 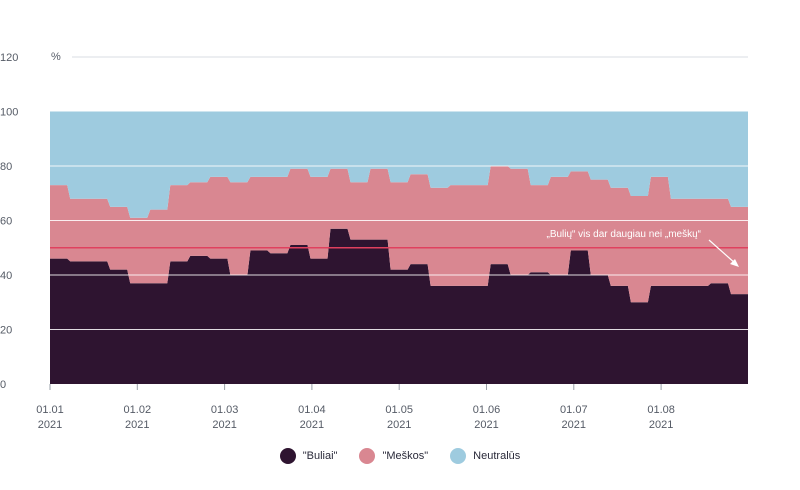 I want to click on x-tick-year-2: 2021, so click(x=224, y=425).